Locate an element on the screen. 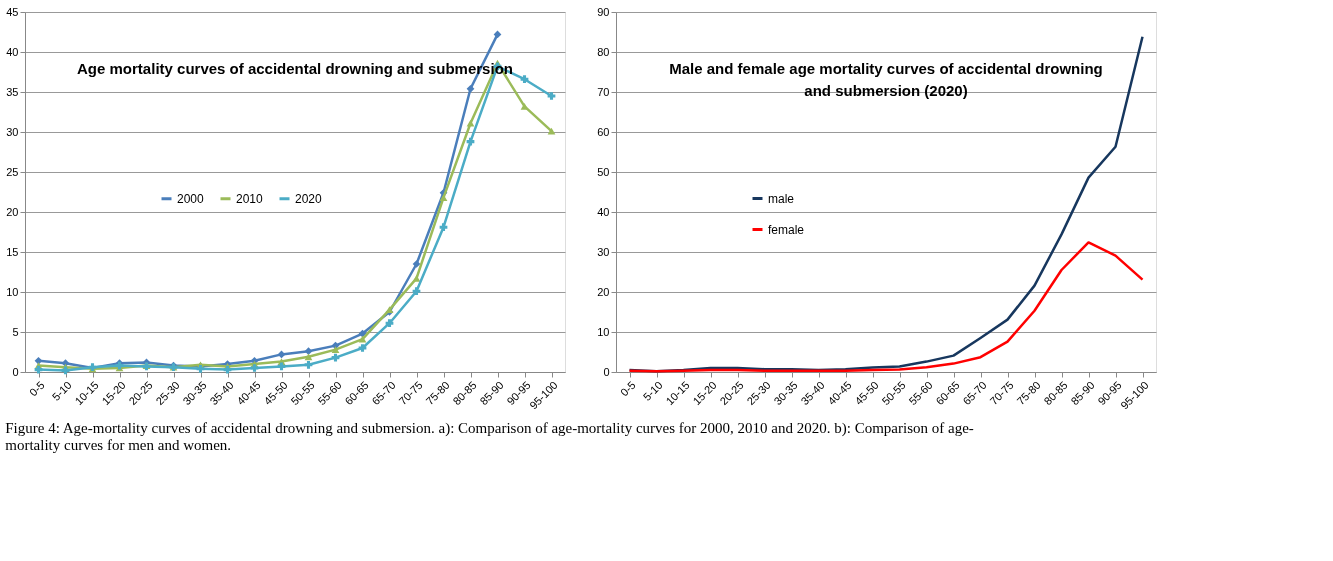  y-tick-label: 25 is located at coordinates (12, 171).